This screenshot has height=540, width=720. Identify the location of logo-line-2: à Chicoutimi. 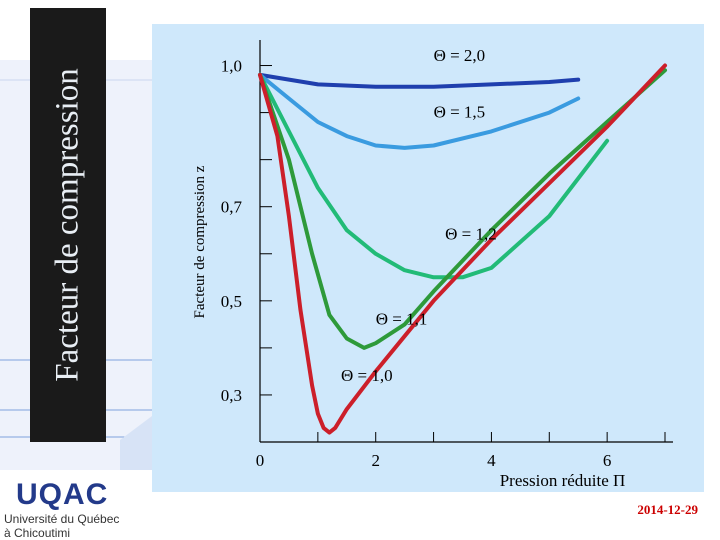
(37, 533).